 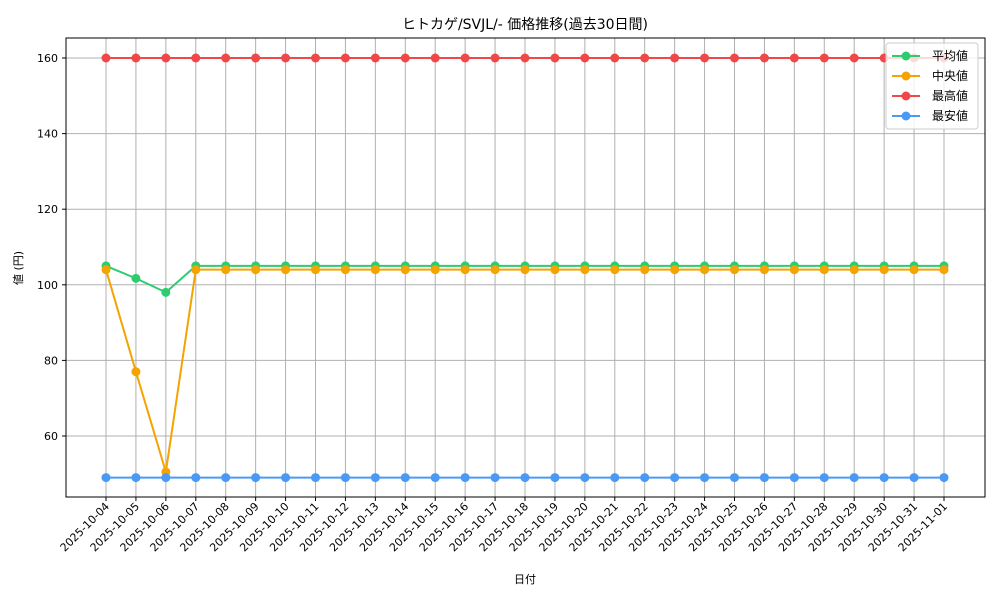 What do you see at coordinates (950, 115) in the screenshot?
I see `svg-text: 最安値` at bounding box center [950, 115].